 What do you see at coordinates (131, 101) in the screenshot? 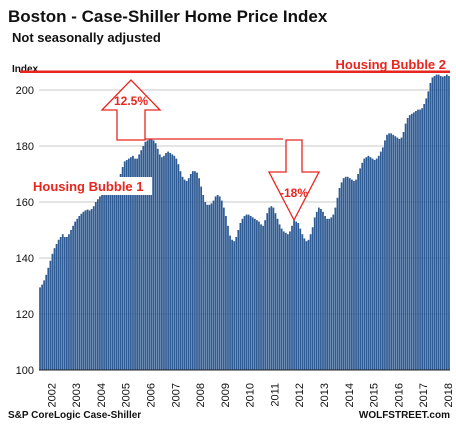
I see `annotation-increase: 12.5%` at bounding box center [131, 101].